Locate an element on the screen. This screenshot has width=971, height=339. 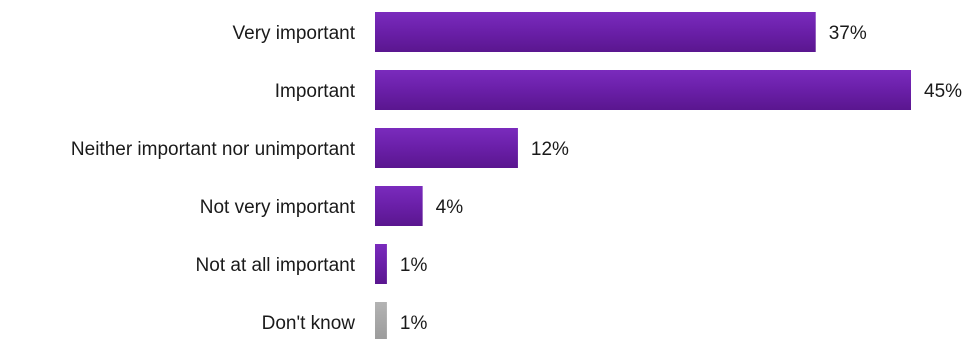
value-label-5: 1% is located at coordinates (414, 323).